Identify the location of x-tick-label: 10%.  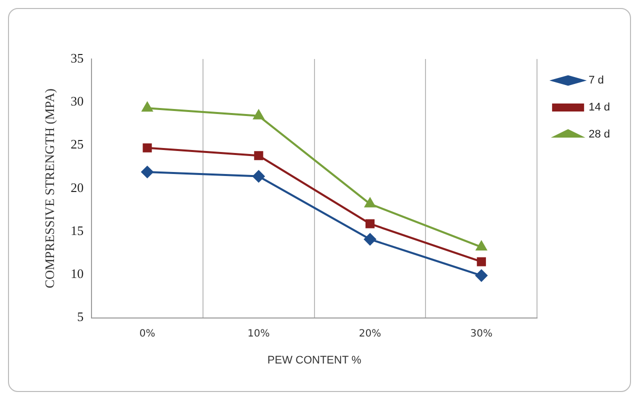
(259, 334).